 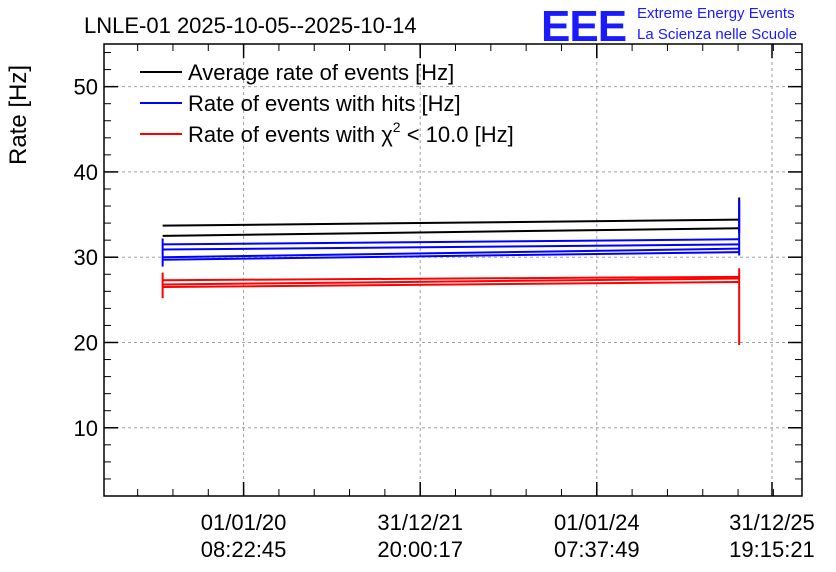 What do you see at coordinates (583, 26) in the screenshot?
I see `logo-mark: EEE` at bounding box center [583, 26].